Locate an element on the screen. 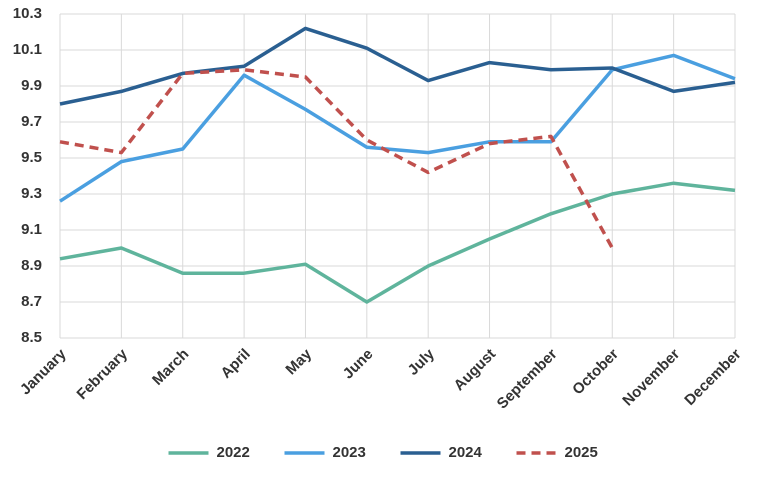 The height and width of the screenshot is (480, 781). x-tick-label: February is located at coordinates (103, 374).